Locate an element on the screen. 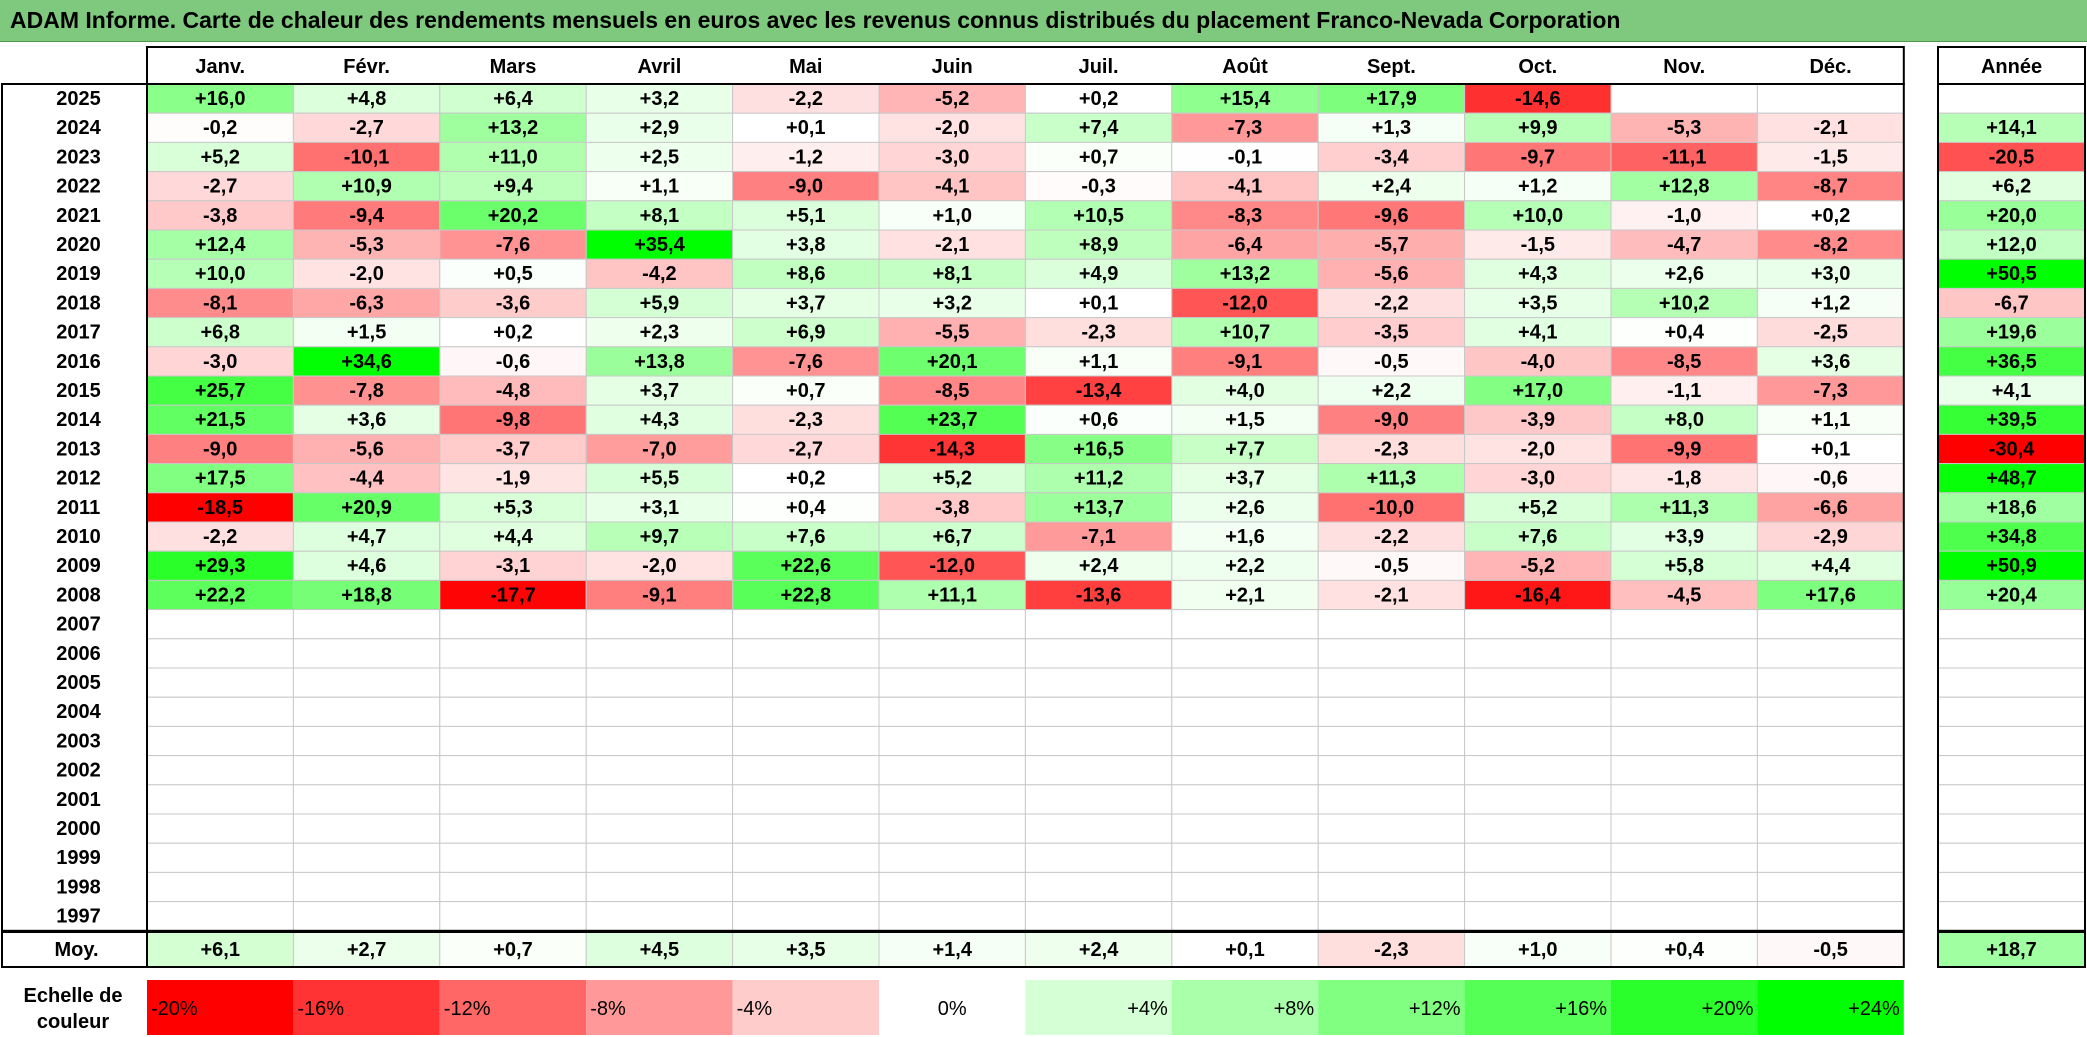 This screenshot has width=2087, height=1037. annual-value: +18,6 is located at coordinates (2011, 508).